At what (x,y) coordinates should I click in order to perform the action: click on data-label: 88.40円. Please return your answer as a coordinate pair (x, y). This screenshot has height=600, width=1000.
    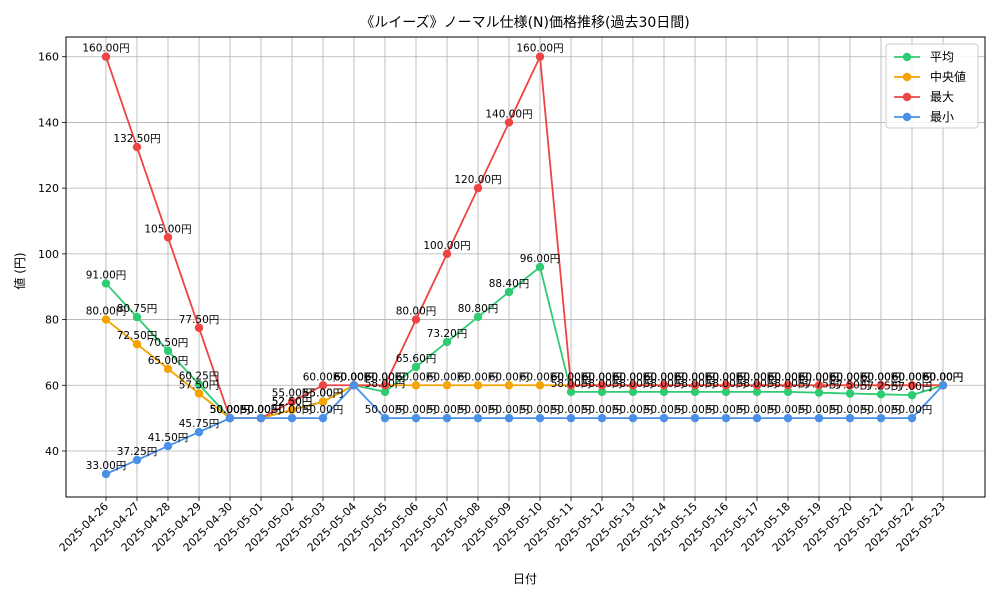
    Looking at the image, I should click on (509, 284).